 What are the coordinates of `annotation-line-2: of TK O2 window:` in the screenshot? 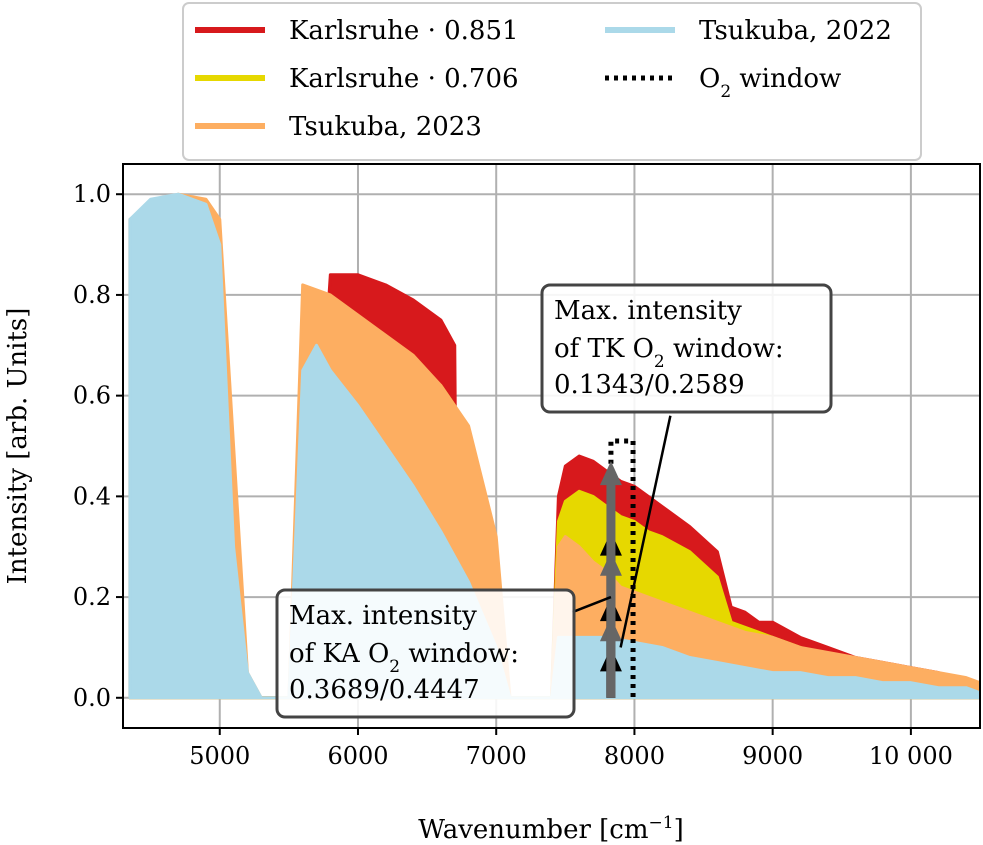 It's located at (669, 353).